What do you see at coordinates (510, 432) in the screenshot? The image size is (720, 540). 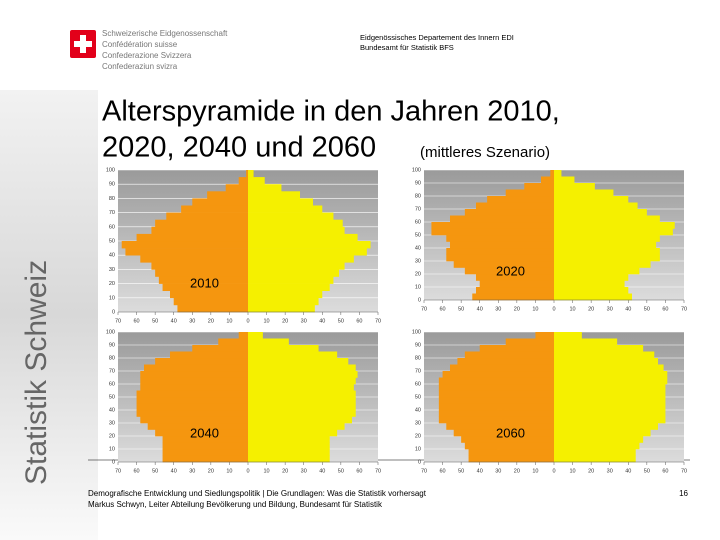 I see `year-label: 2060` at bounding box center [510, 432].